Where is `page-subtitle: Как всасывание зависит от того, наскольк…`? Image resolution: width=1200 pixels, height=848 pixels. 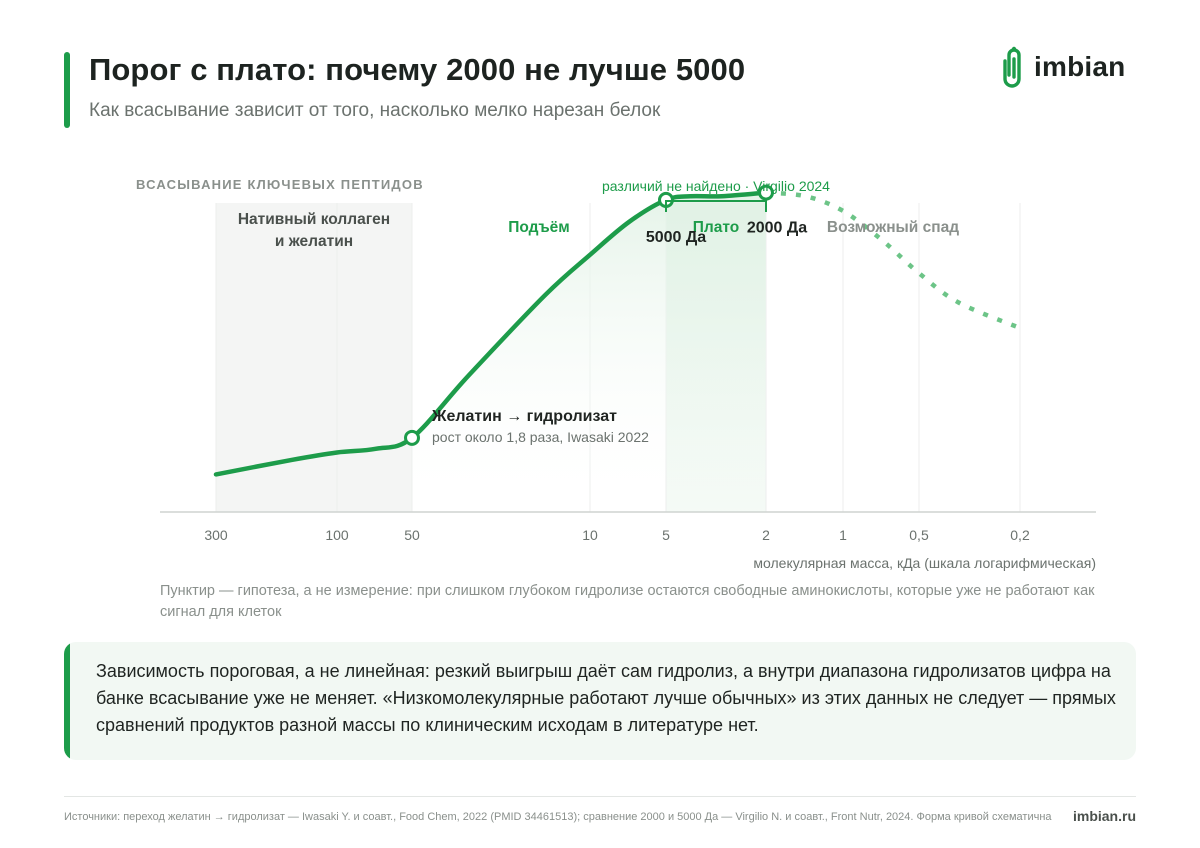
page-subtitle: Как всасывание зависит от того, наскольк… is located at coordinates (375, 110).